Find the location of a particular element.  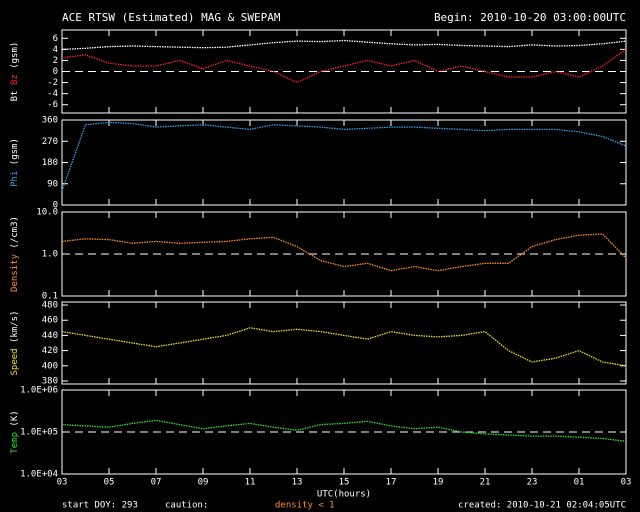

y-tick-label: 1.0E+04 is located at coordinates (39, 475).